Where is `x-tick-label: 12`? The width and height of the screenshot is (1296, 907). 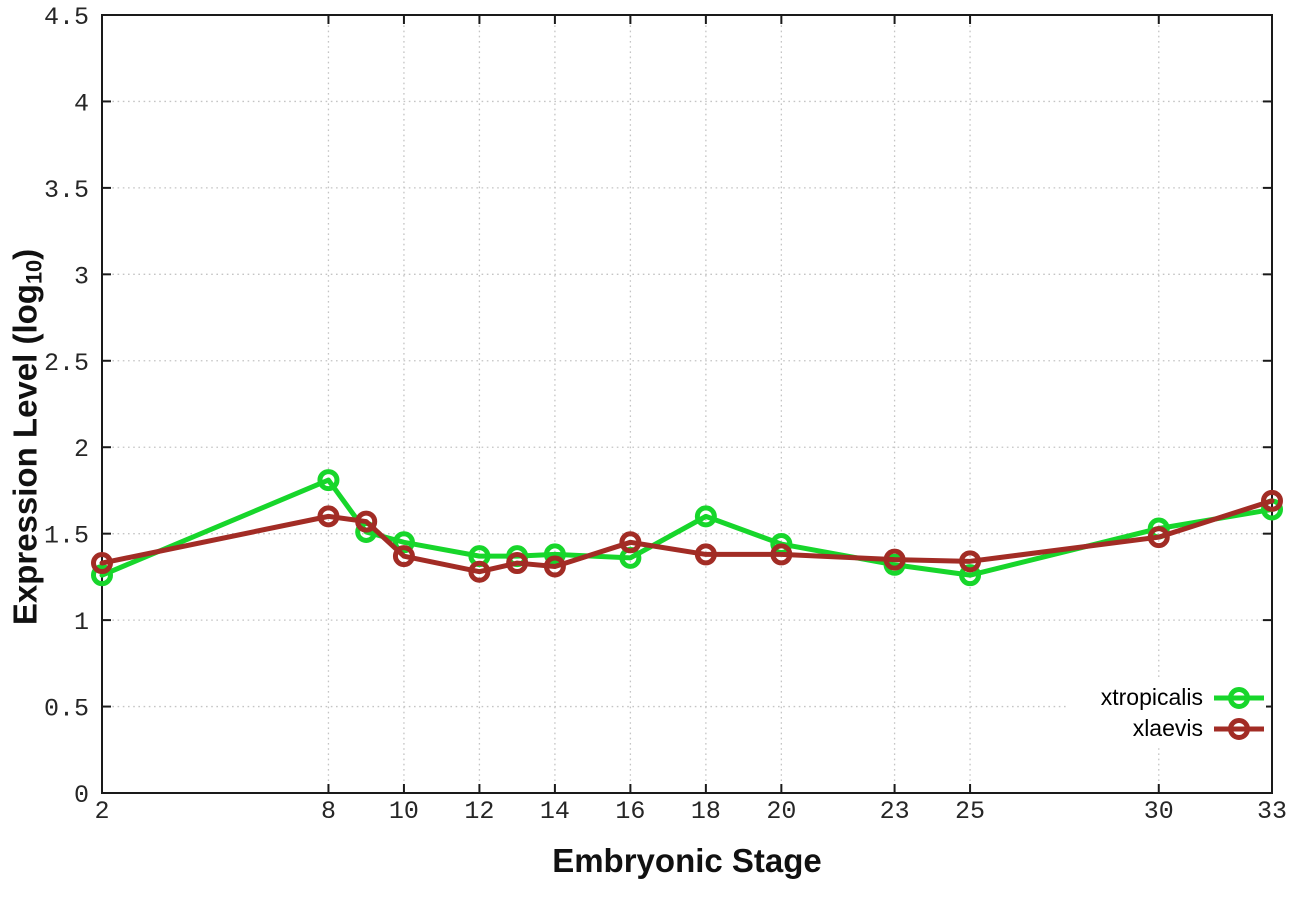 x-tick-label: 12 is located at coordinates (479, 811).